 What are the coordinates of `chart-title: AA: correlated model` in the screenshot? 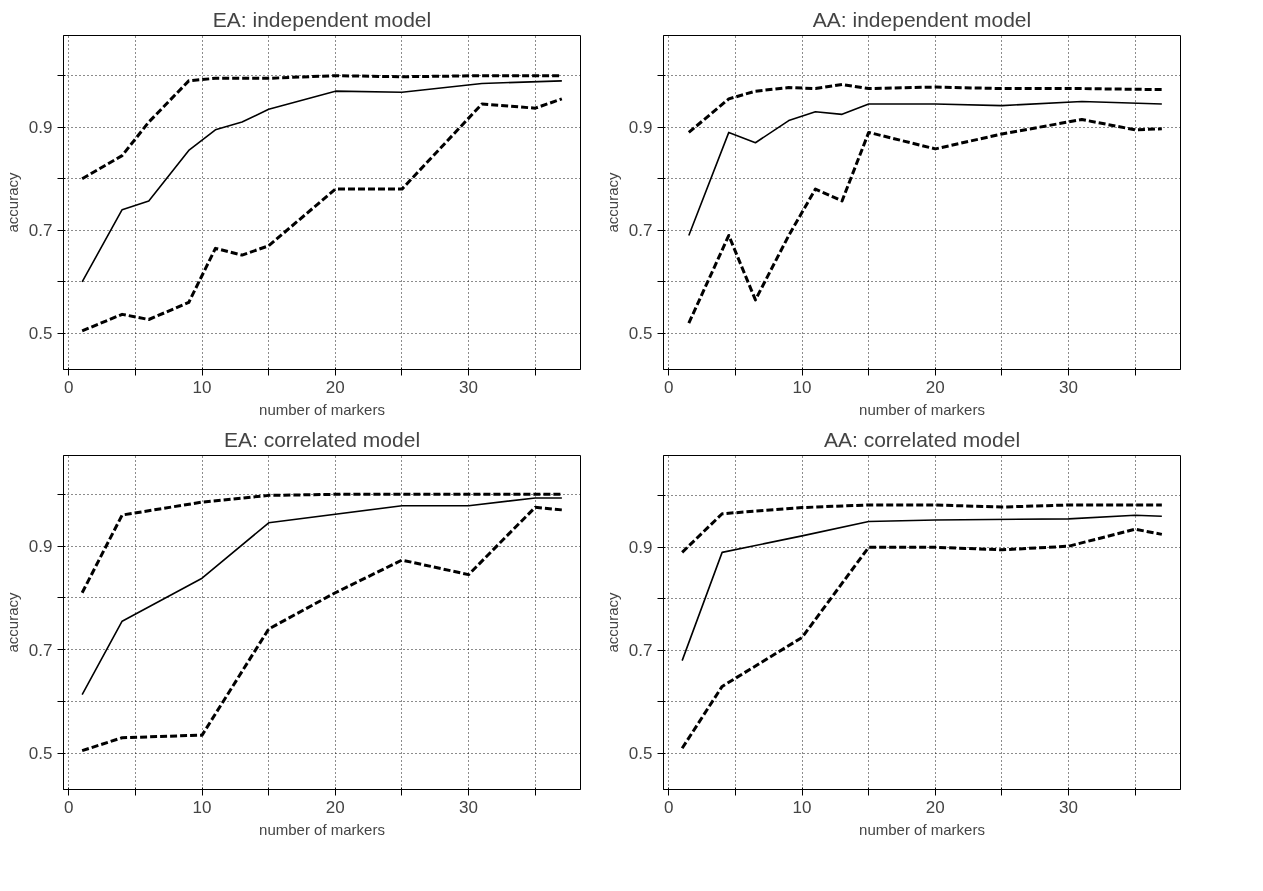 It's located at (922, 439).